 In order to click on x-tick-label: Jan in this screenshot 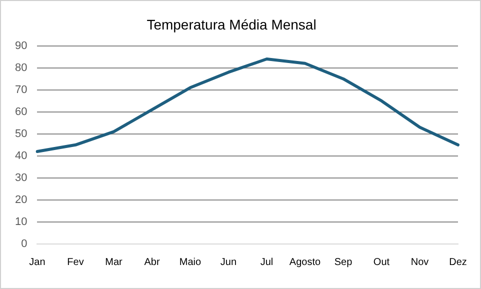, I will do `click(37, 262)`.